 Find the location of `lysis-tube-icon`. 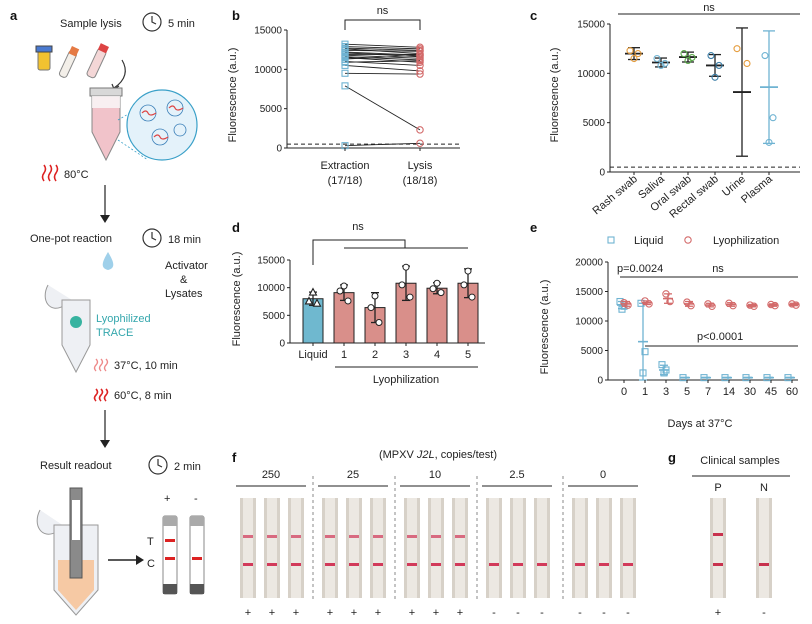

lysis-tube-icon is located at coordinates (119, 124).